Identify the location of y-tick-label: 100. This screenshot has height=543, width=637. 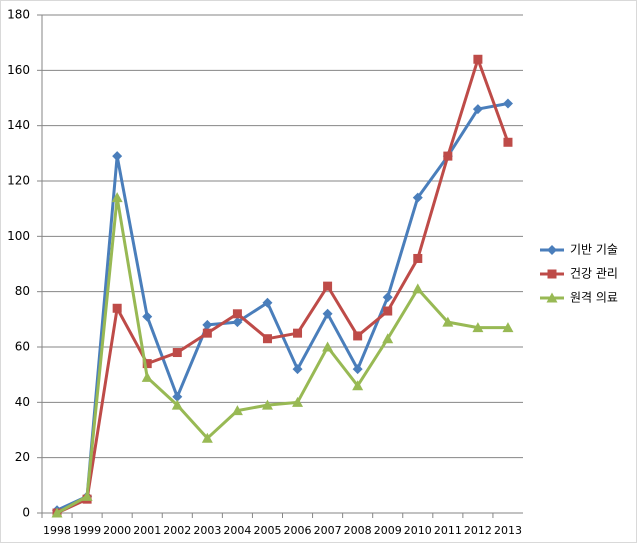
(18, 236).